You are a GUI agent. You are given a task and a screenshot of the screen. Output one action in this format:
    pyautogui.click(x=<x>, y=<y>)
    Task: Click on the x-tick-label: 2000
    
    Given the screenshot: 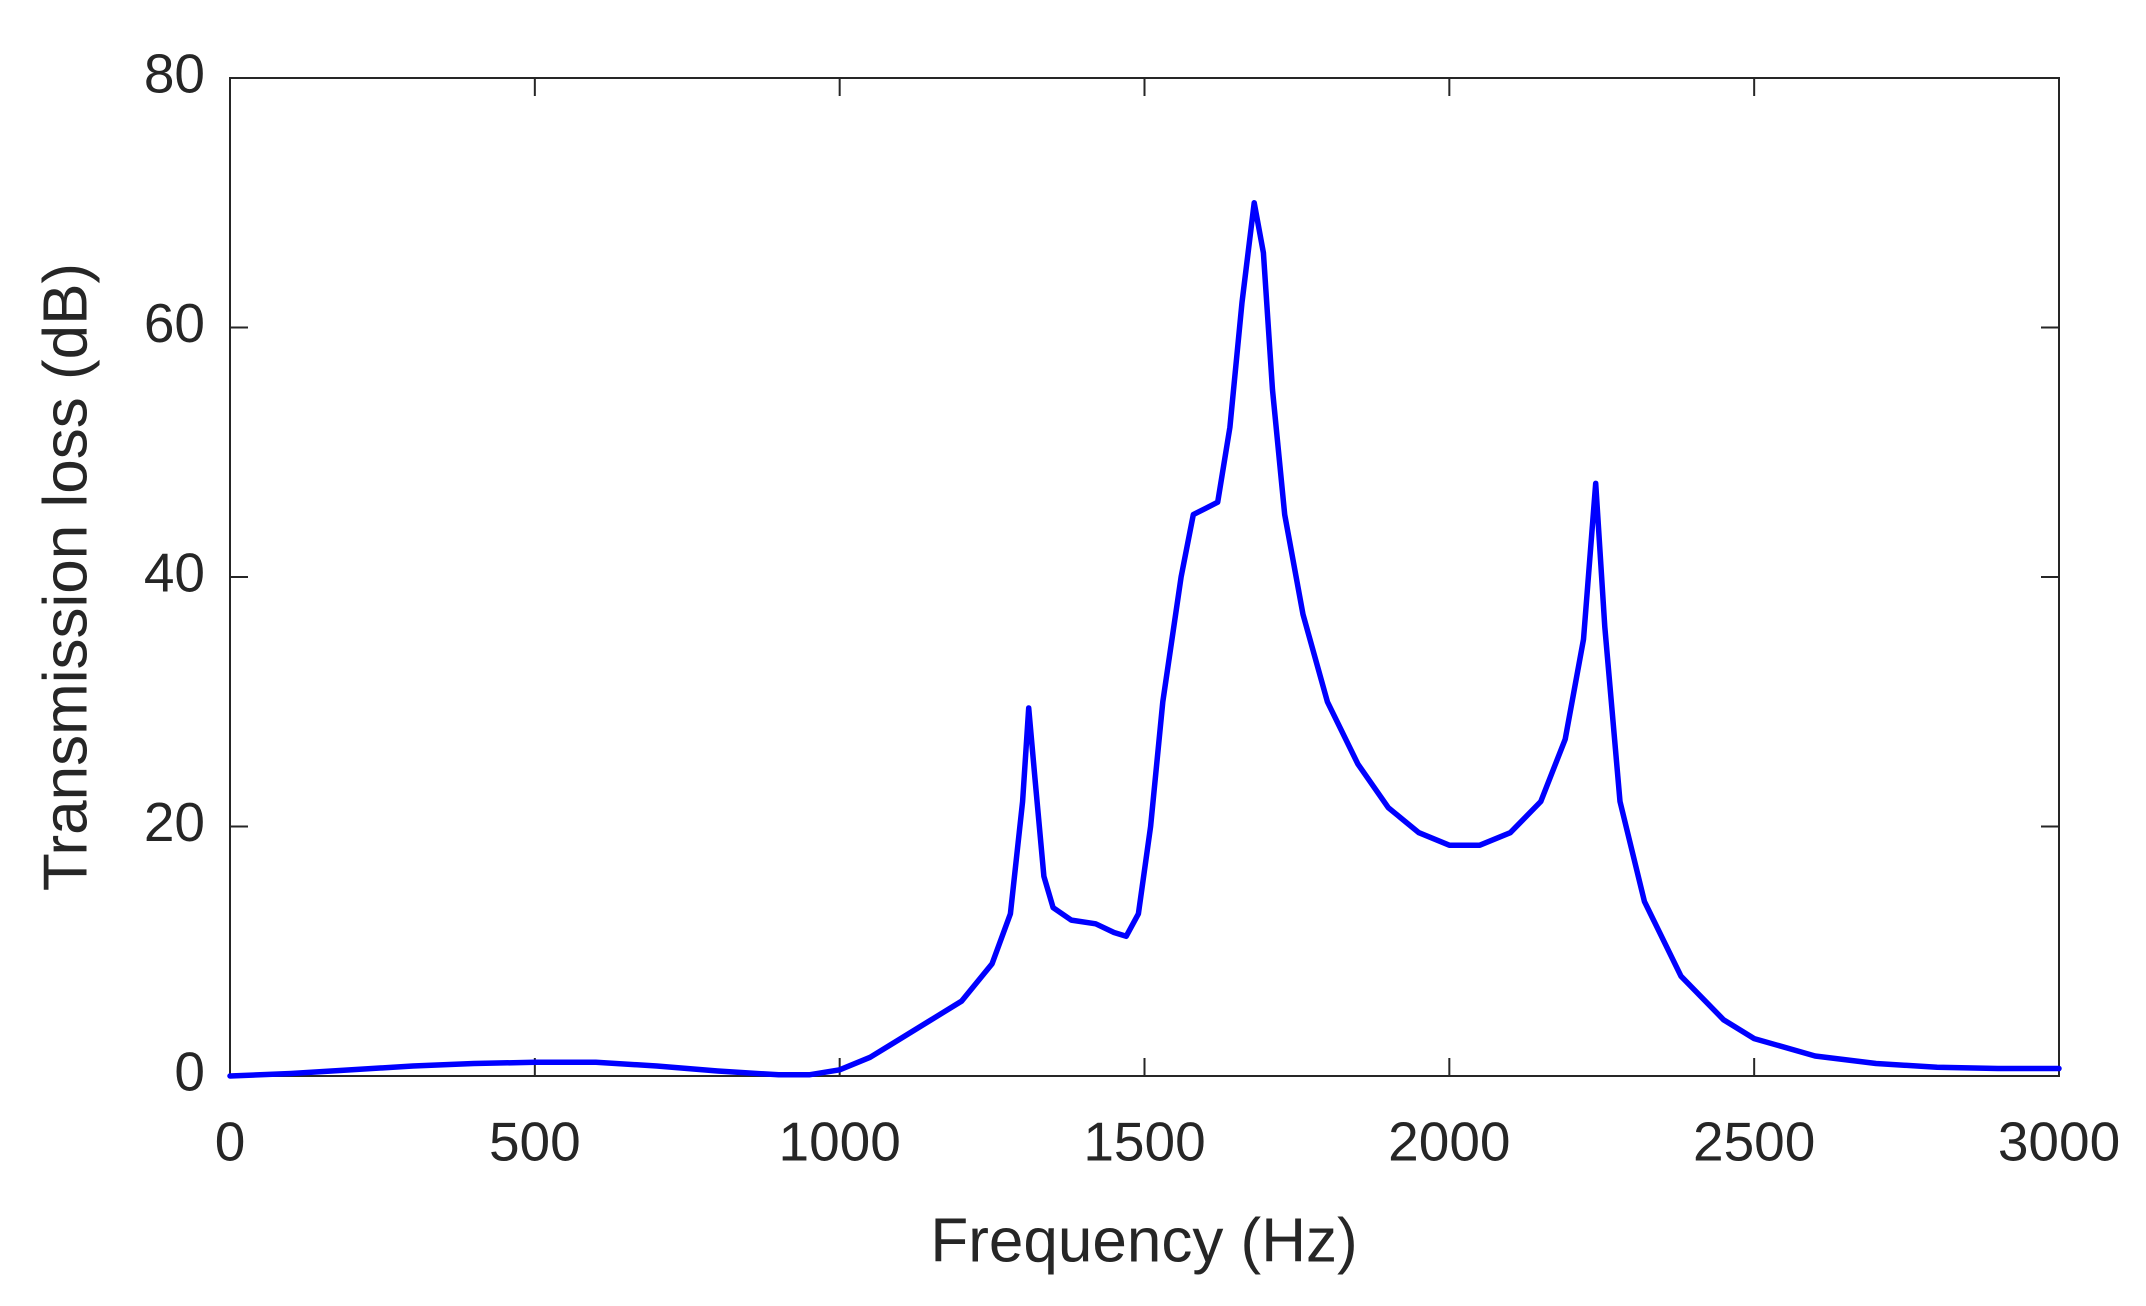 What is the action you would take?
    pyautogui.click(x=1449, y=1142)
    